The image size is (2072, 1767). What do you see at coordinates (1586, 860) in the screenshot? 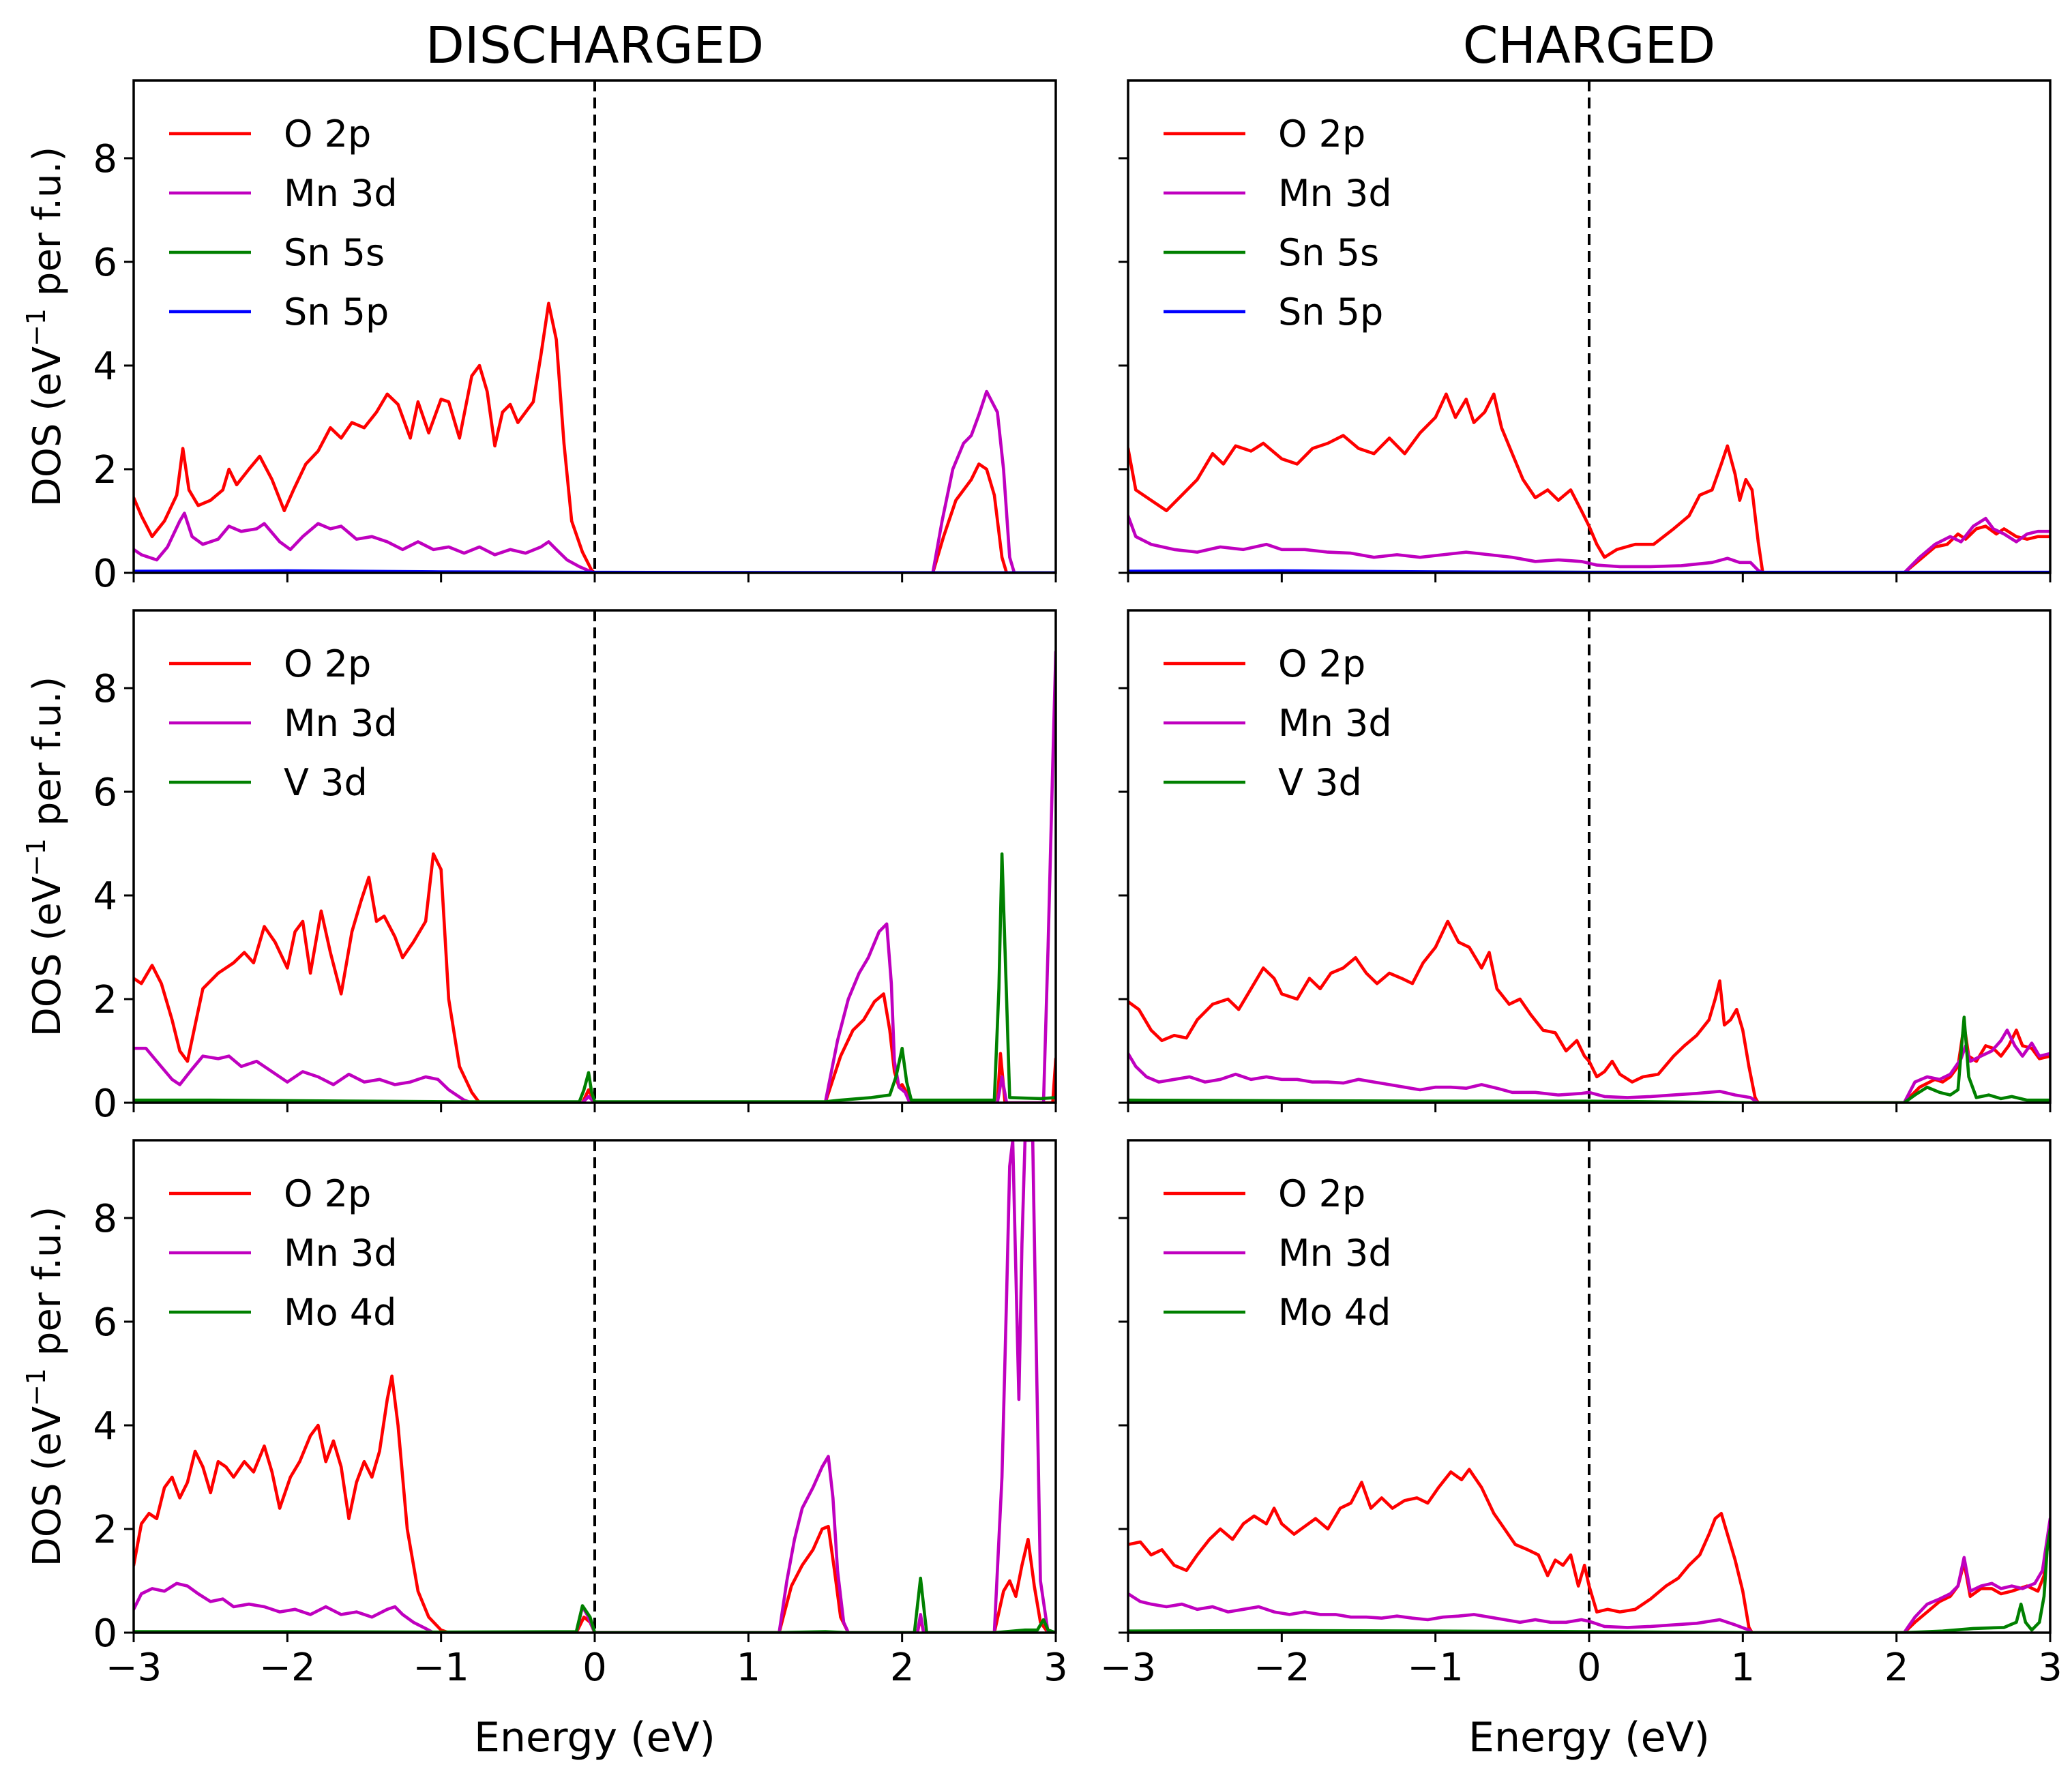
I see `dos-panel-r1-c1: O 2p Mn 3d V 3d` at bounding box center [1586, 860].